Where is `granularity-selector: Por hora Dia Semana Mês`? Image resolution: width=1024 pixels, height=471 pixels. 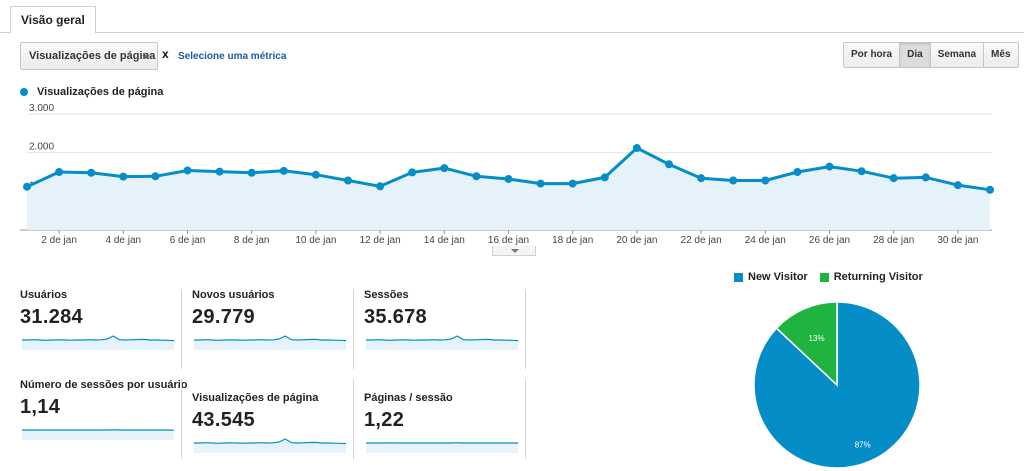 granularity-selector: Por hora Dia Semana Mês is located at coordinates (931, 55).